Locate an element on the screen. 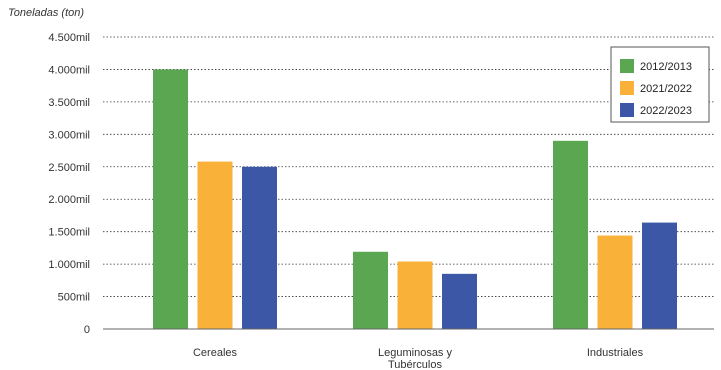  y-tick-label: 3.500mil is located at coordinates (69, 103).